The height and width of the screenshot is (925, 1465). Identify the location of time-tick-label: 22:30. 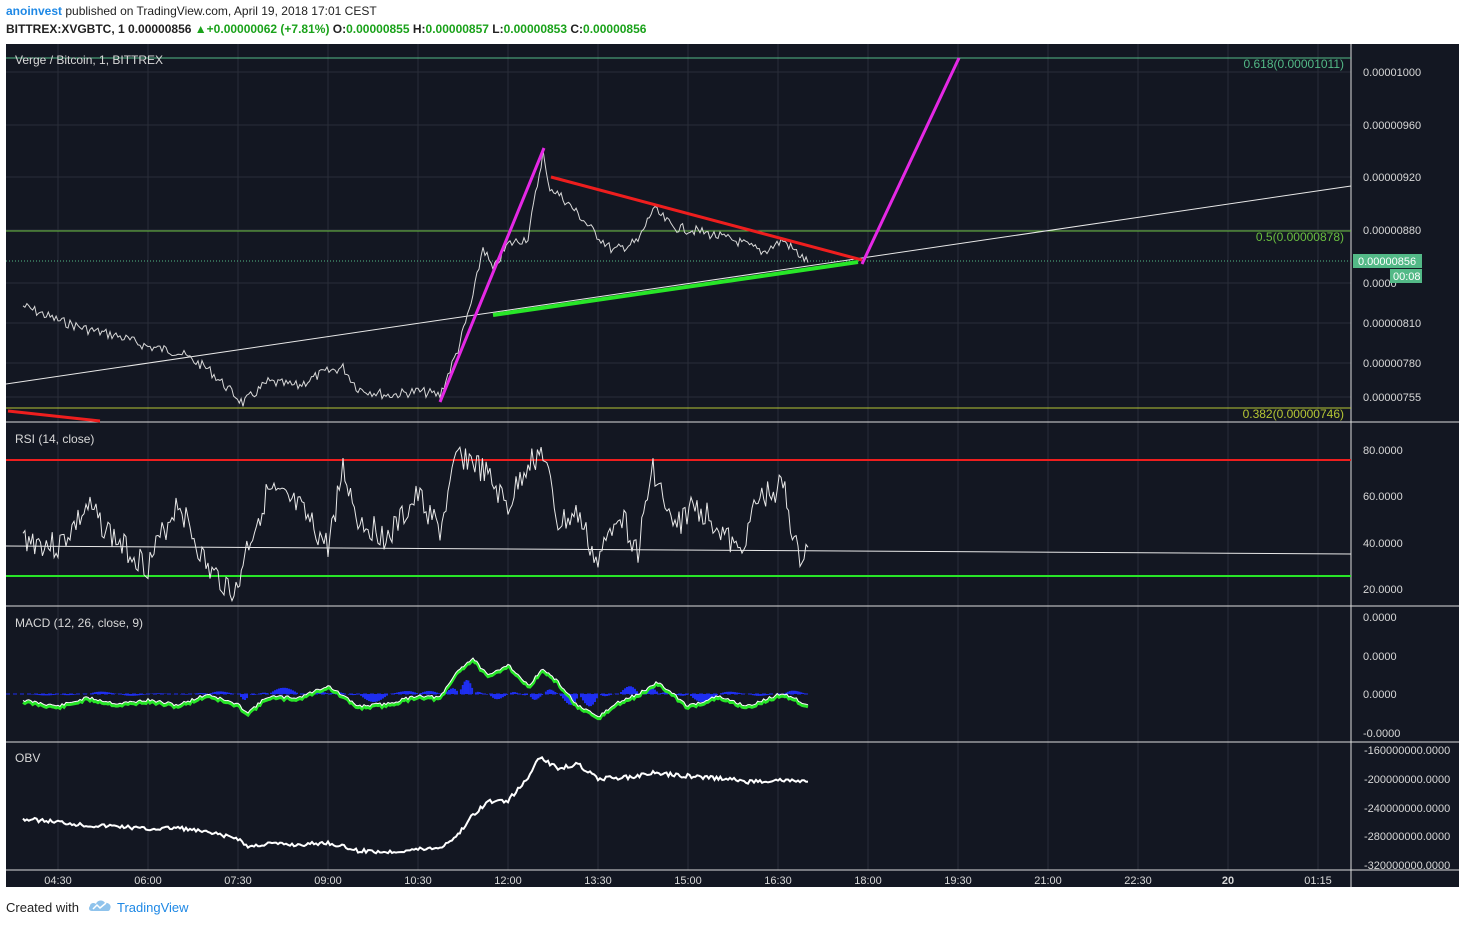
(1138, 881).